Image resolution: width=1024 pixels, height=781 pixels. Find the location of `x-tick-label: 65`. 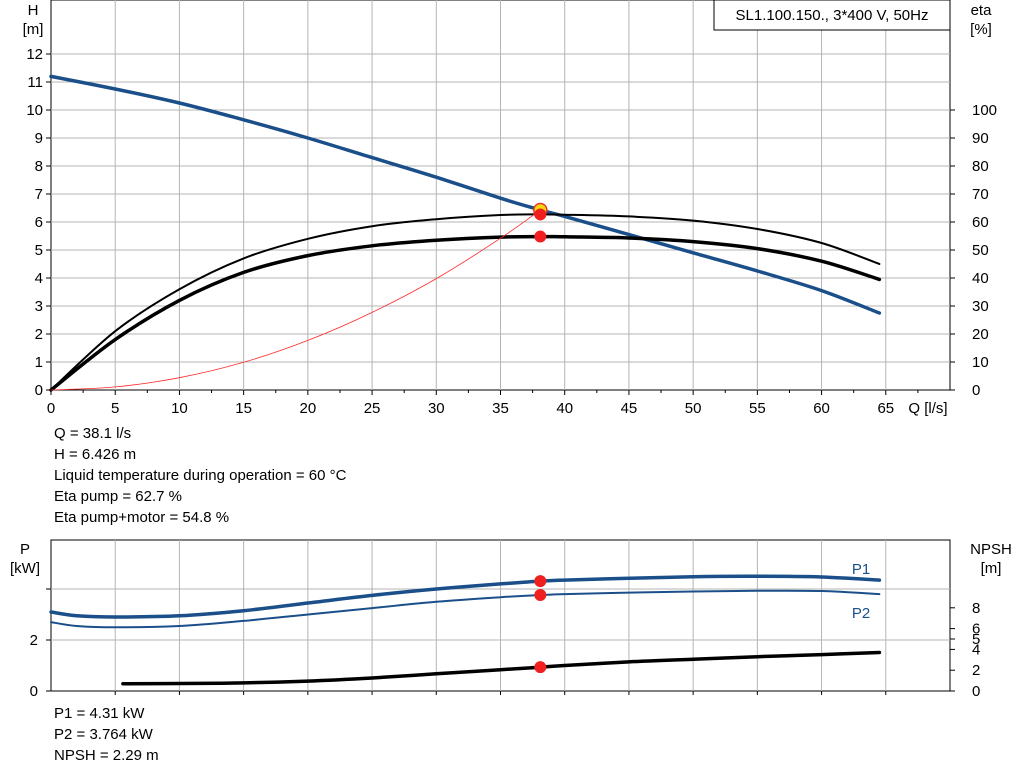

x-tick-label: 65 is located at coordinates (885, 408).